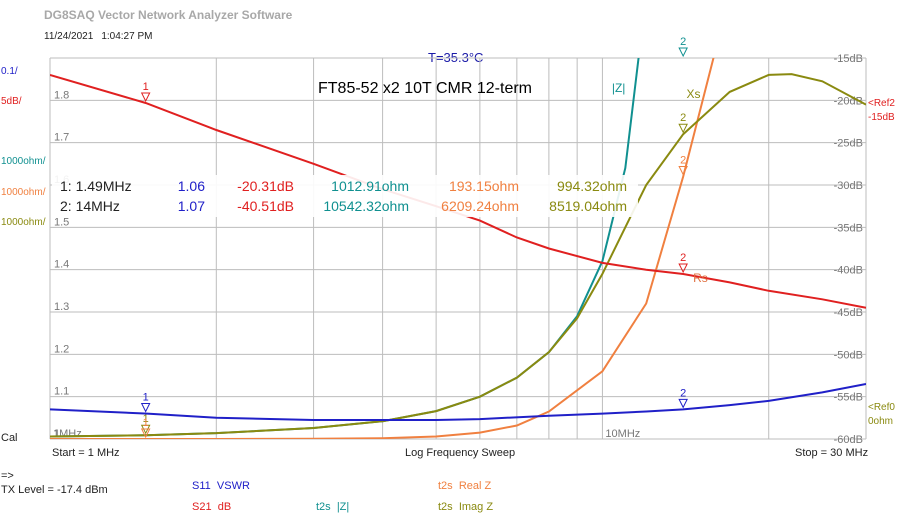 The height and width of the screenshot is (526, 899). I want to click on legend-t2s-z: t2s |Z|, so click(332, 507).